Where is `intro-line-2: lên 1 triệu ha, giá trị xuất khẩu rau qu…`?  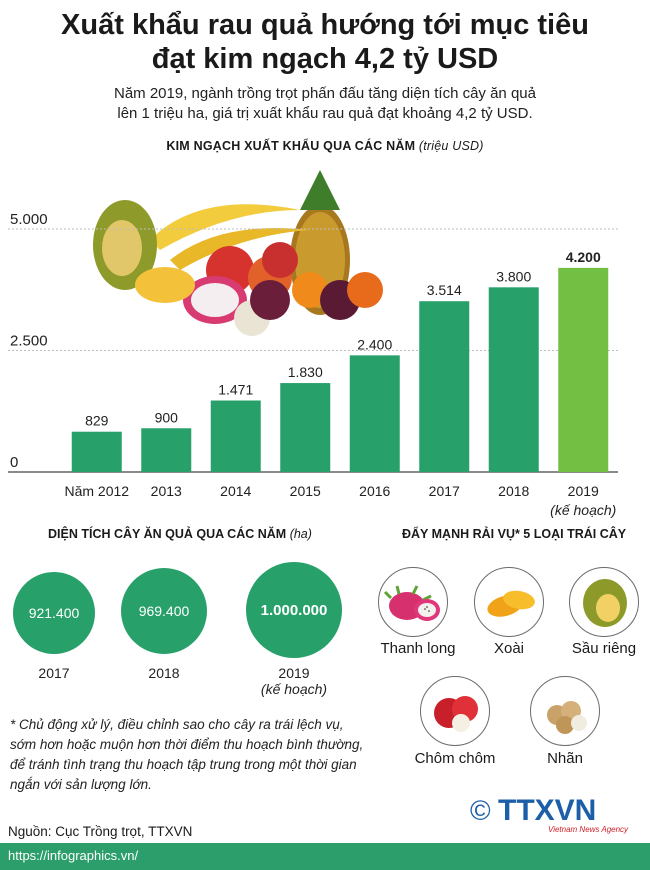
intro-line-2: lên 1 triệu ha, giá trị xuất khẩu rau qu… is located at coordinates (325, 113).